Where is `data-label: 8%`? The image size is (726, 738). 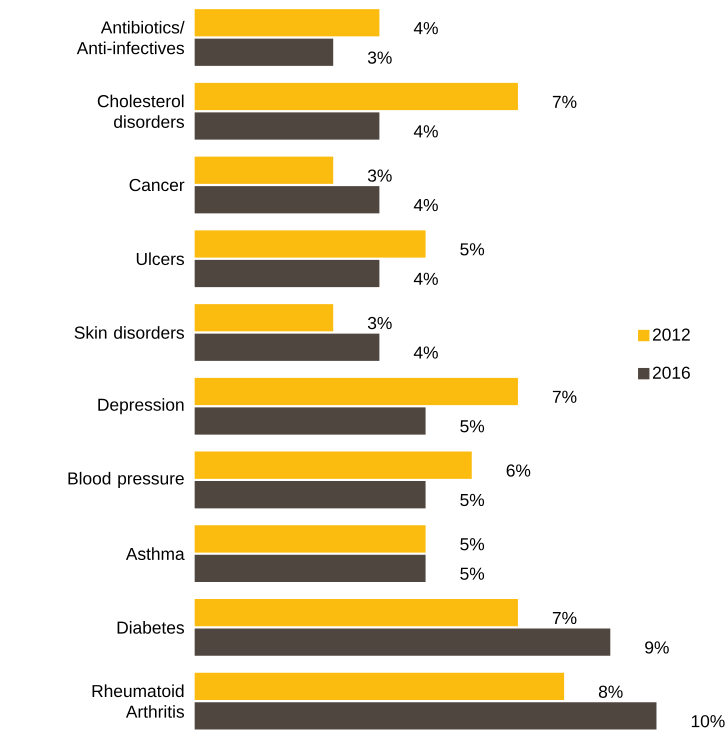 data-label: 8% is located at coordinates (610, 692).